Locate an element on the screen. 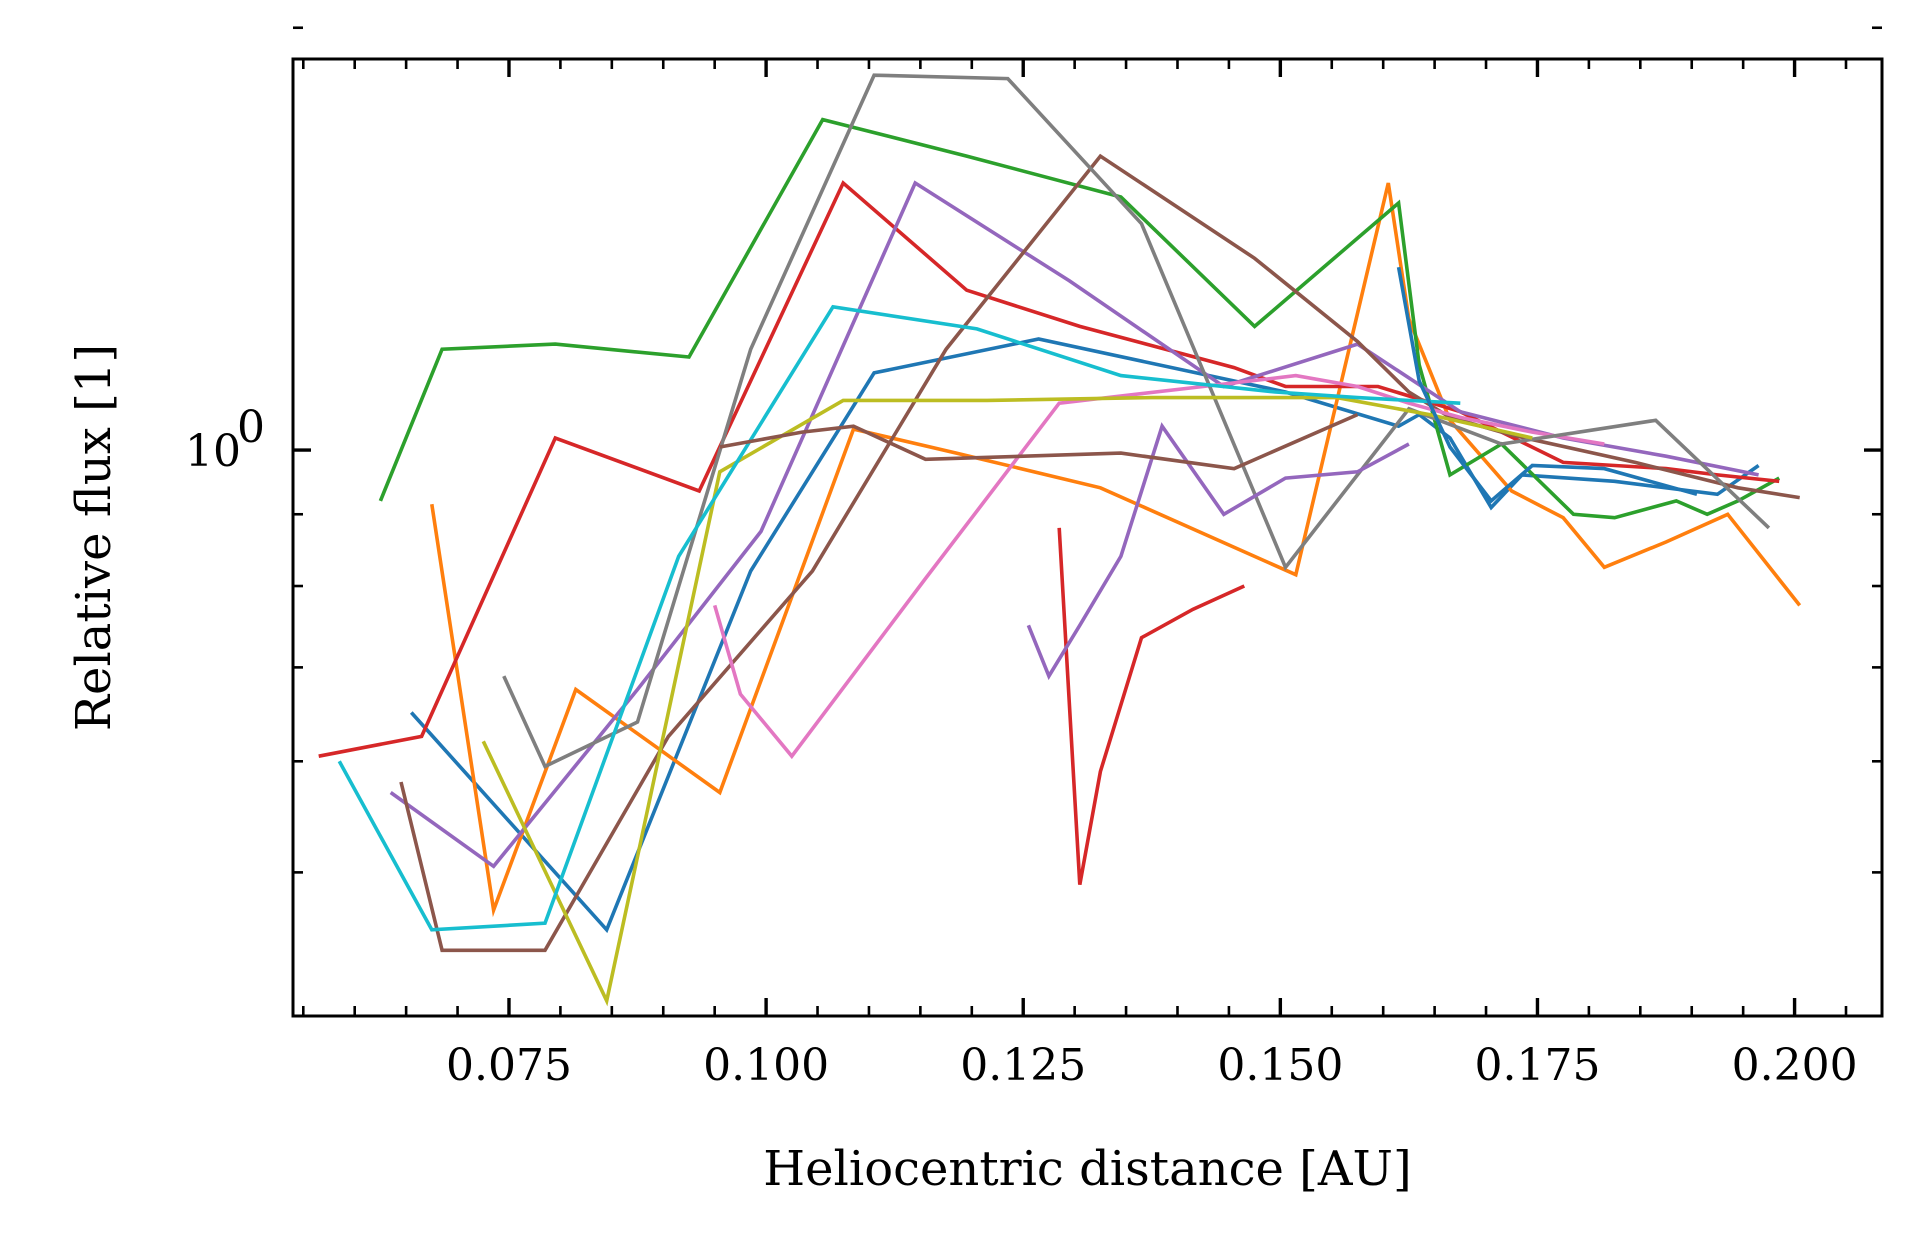 The width and height of the screenshot is (1920, 1251). x-tick-label: 0.100 is located at coordinates (766, 1065).